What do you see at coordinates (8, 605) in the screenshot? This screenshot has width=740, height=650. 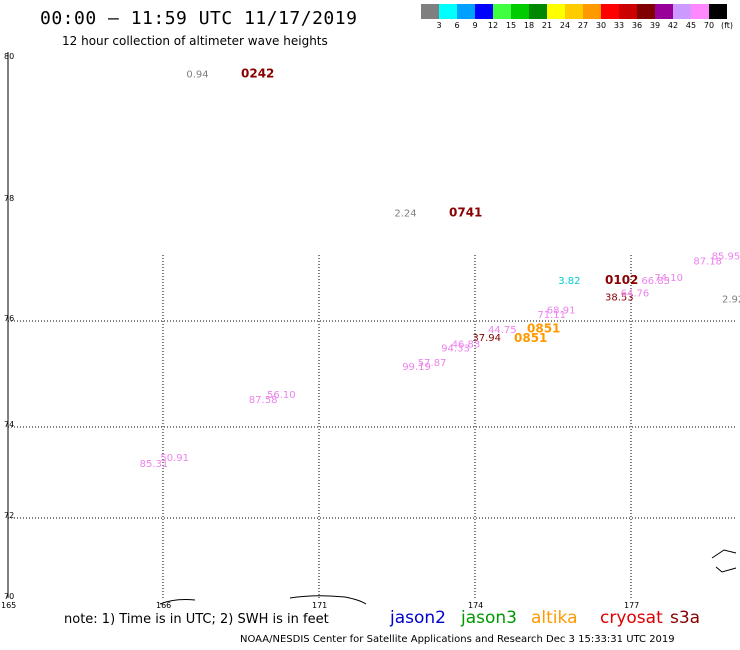 I see `lon-label-165: 165` at bounding box center [8, 605].